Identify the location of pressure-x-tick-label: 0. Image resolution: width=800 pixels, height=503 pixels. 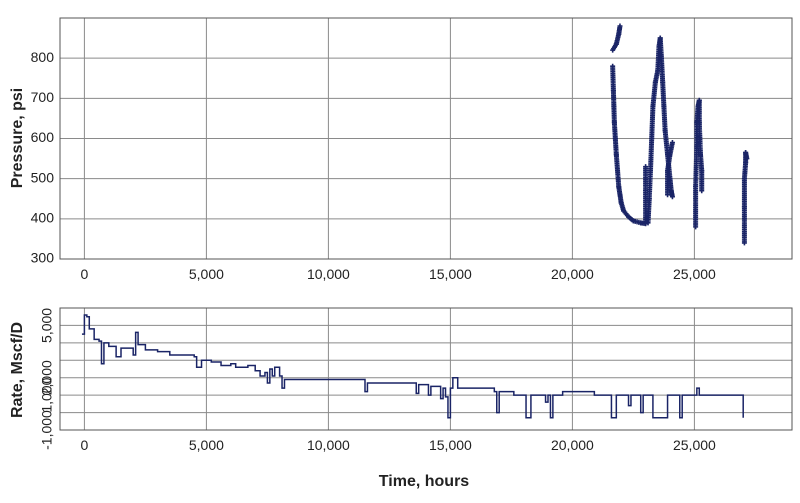
(85, 274).